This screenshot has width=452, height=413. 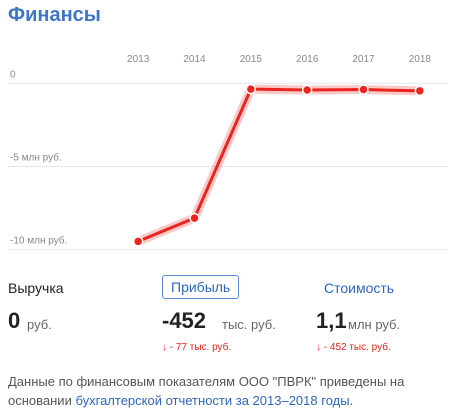 What do you see at coordinates (201, 287) in the screenshot?
I see `metric-tab: Прибыль` at bounding box center [201, 287].